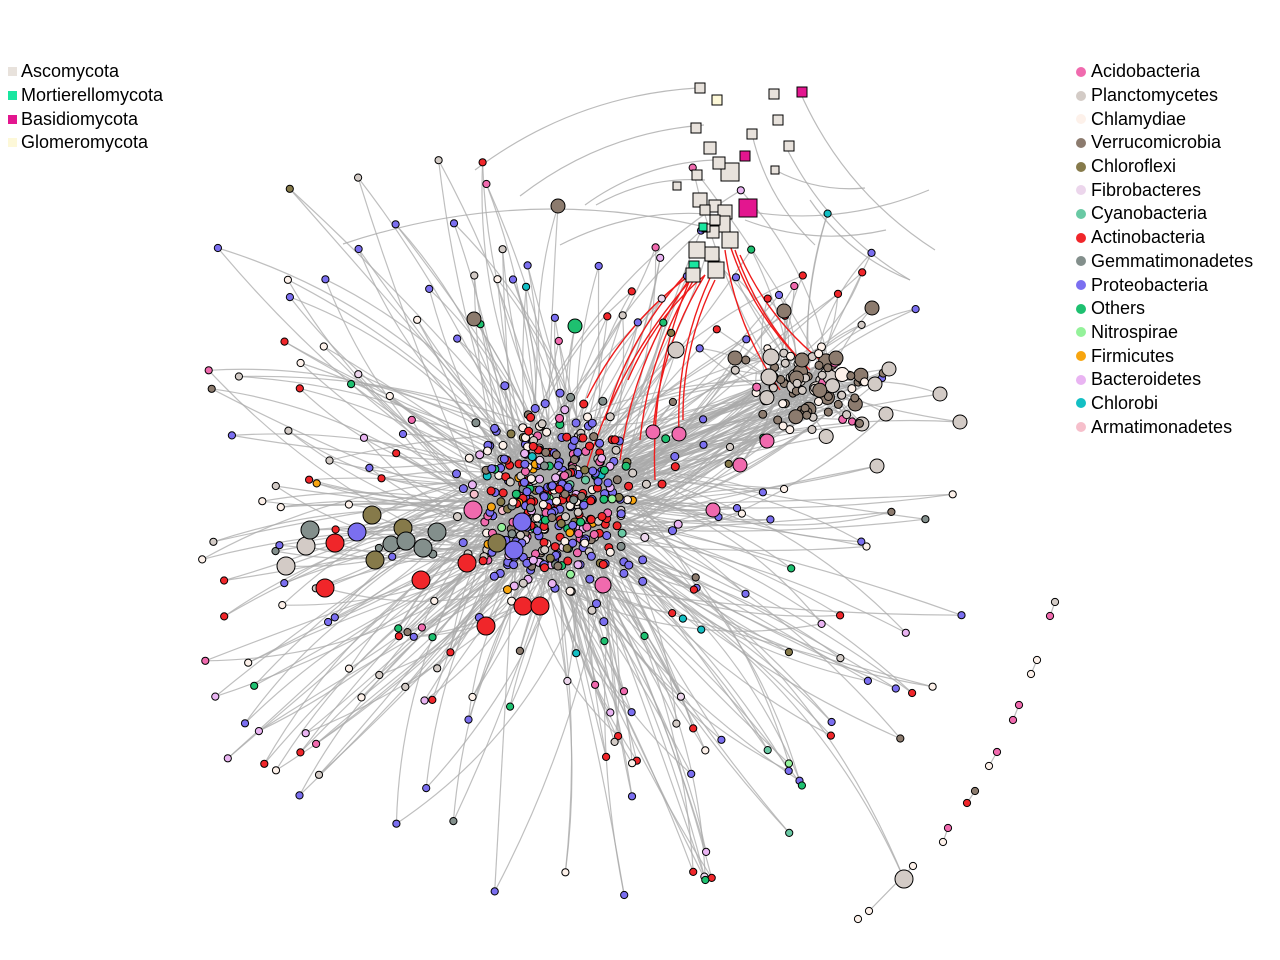 The height and width of the screenshot is (960, 1280). I want to click on legend-item-nitrospirae: Nitrospirae, so click(1164, 333).